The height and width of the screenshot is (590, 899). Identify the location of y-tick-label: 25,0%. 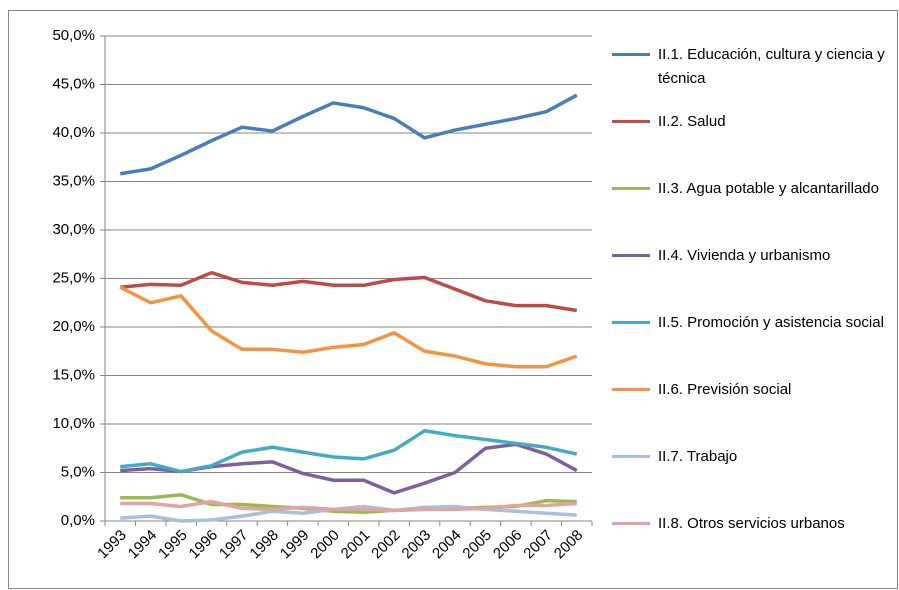
(73, 277).